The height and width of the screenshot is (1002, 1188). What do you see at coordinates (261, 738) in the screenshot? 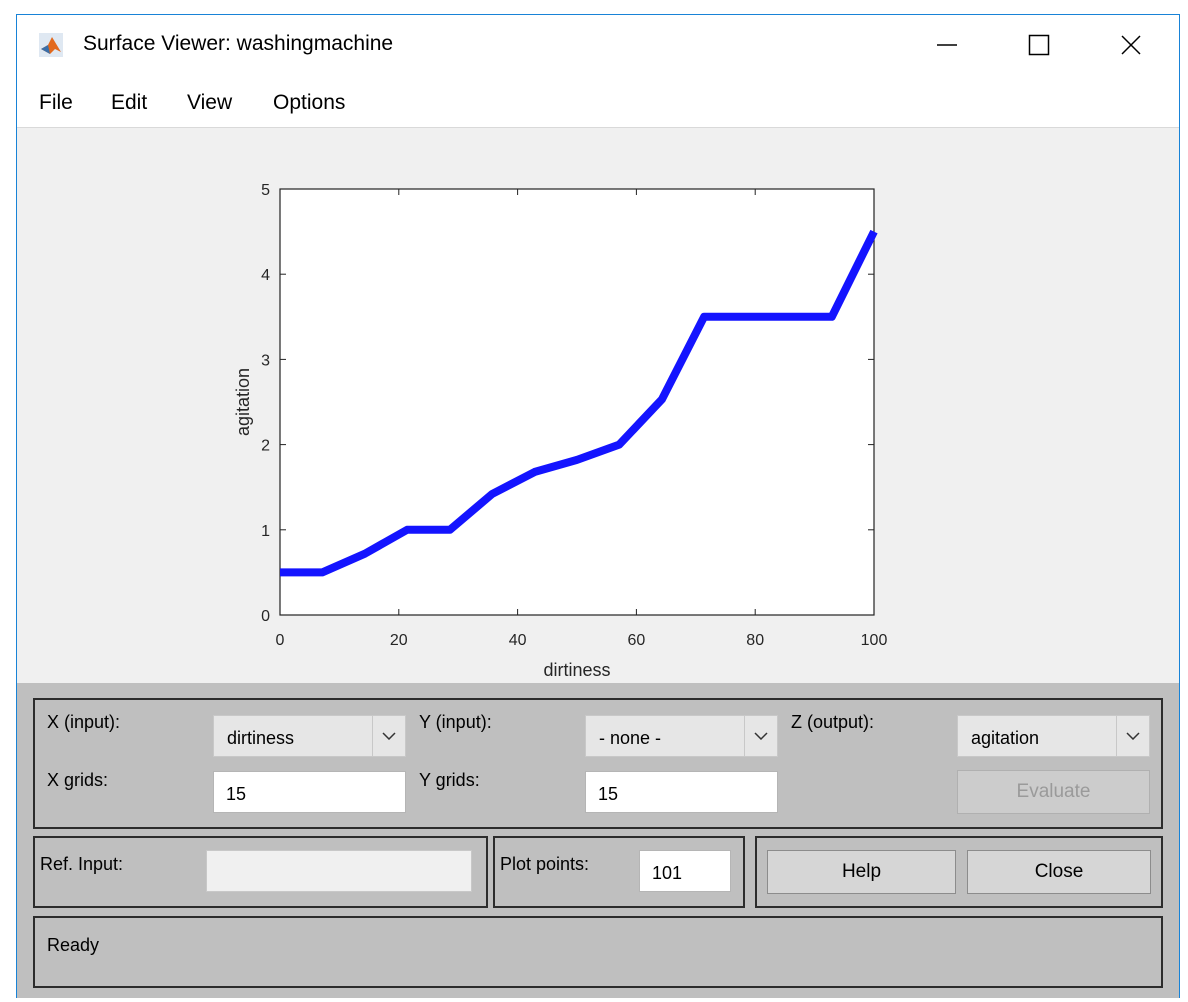
I see `x-input-value: dirtiness` at bounding box center [261, 738].